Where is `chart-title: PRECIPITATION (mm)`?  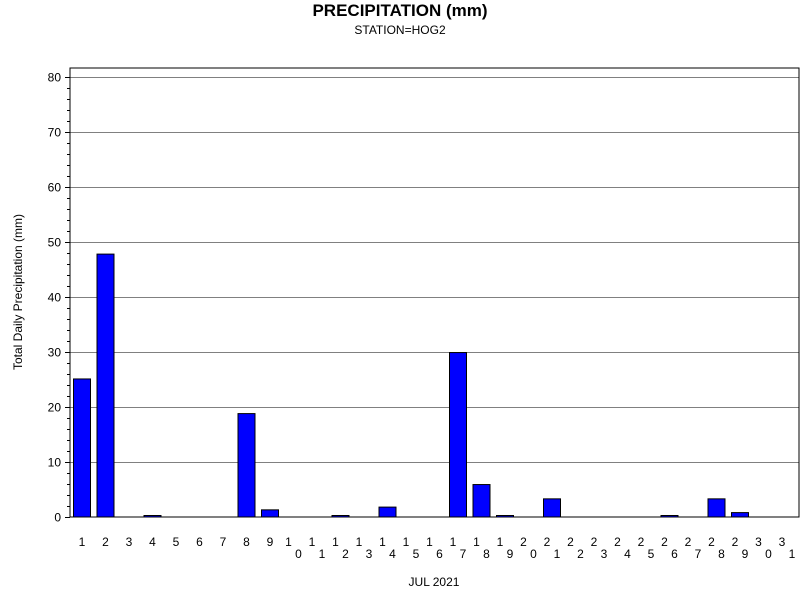 chart-title: PRECIPITATION (mm) is located at coordinates (400, 10).